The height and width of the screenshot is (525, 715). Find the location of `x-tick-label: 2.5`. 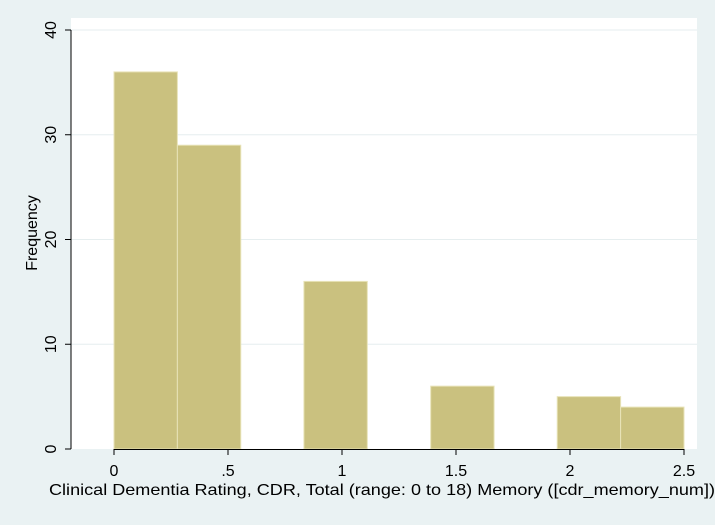

x-tick-label: 2.5 is located at coordinates (684, 471).